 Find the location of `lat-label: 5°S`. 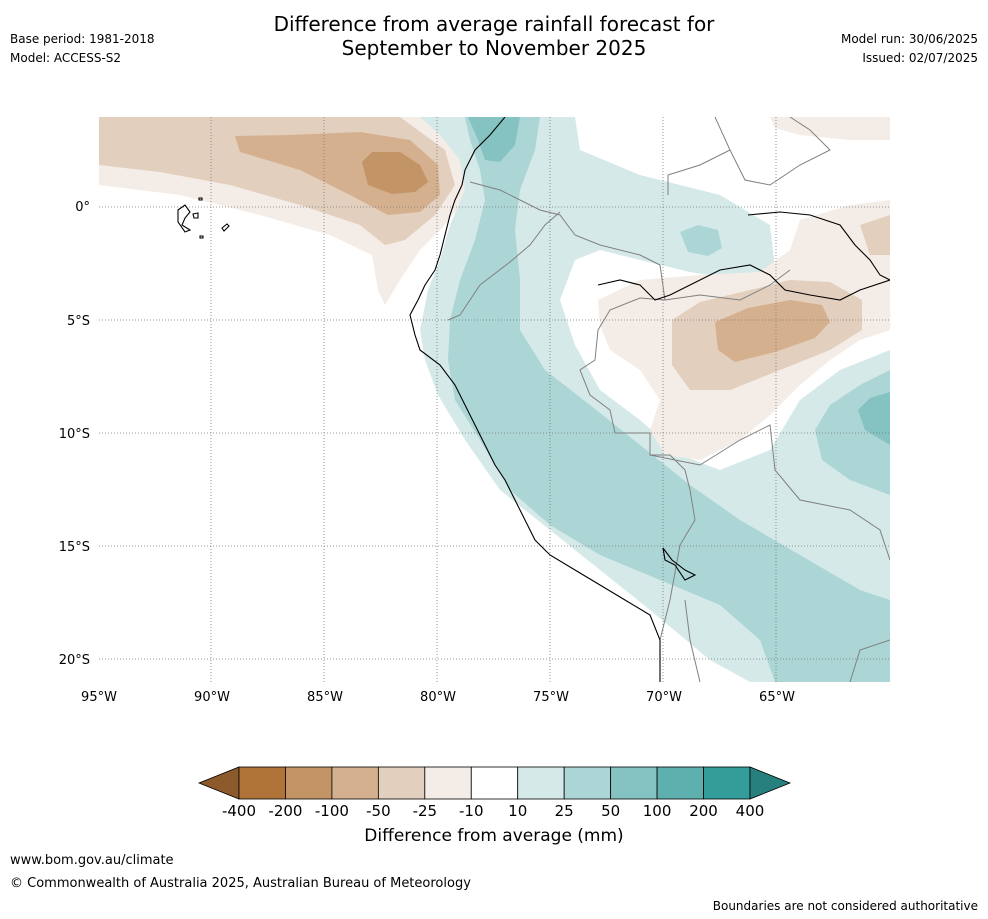

lat-label: 5°S is located at coordinates (78, 321).